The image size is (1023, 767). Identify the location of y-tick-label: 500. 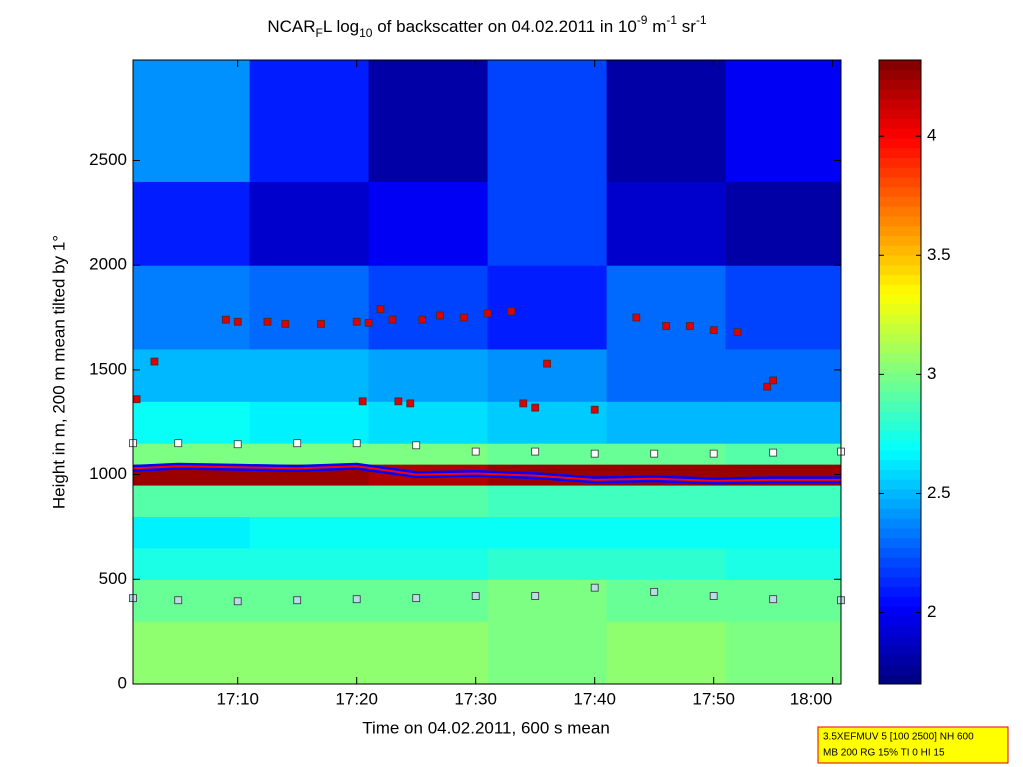
(113, 578).